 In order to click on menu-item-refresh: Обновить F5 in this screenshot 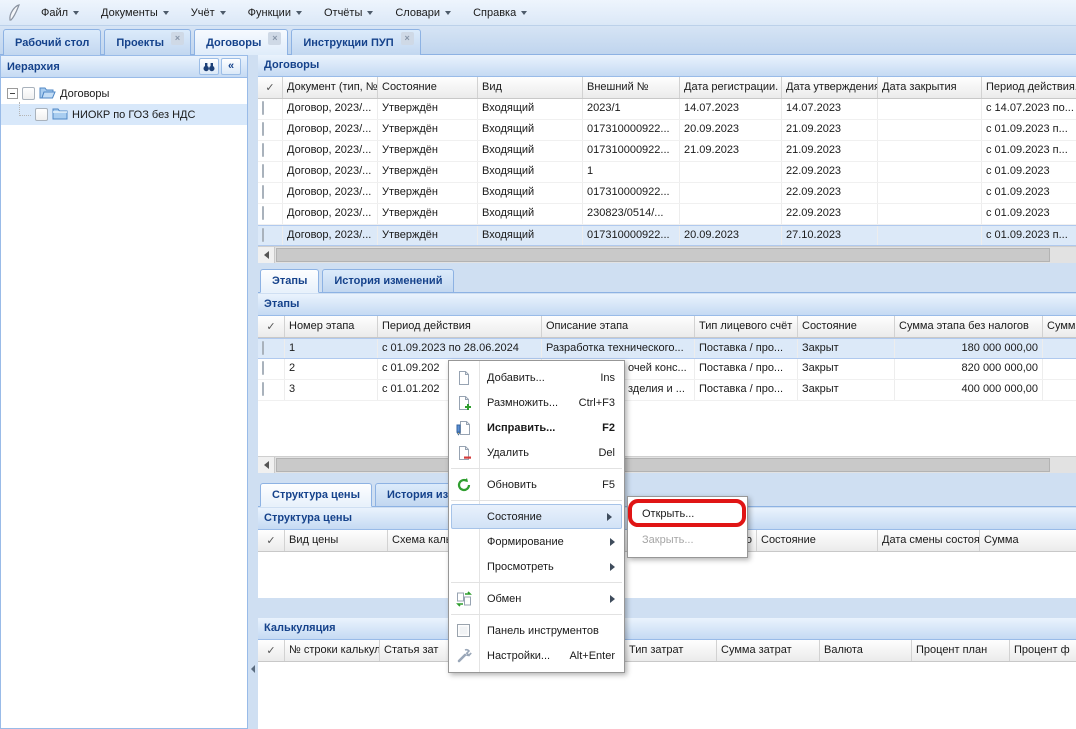, I will do `click(536, 484)`.